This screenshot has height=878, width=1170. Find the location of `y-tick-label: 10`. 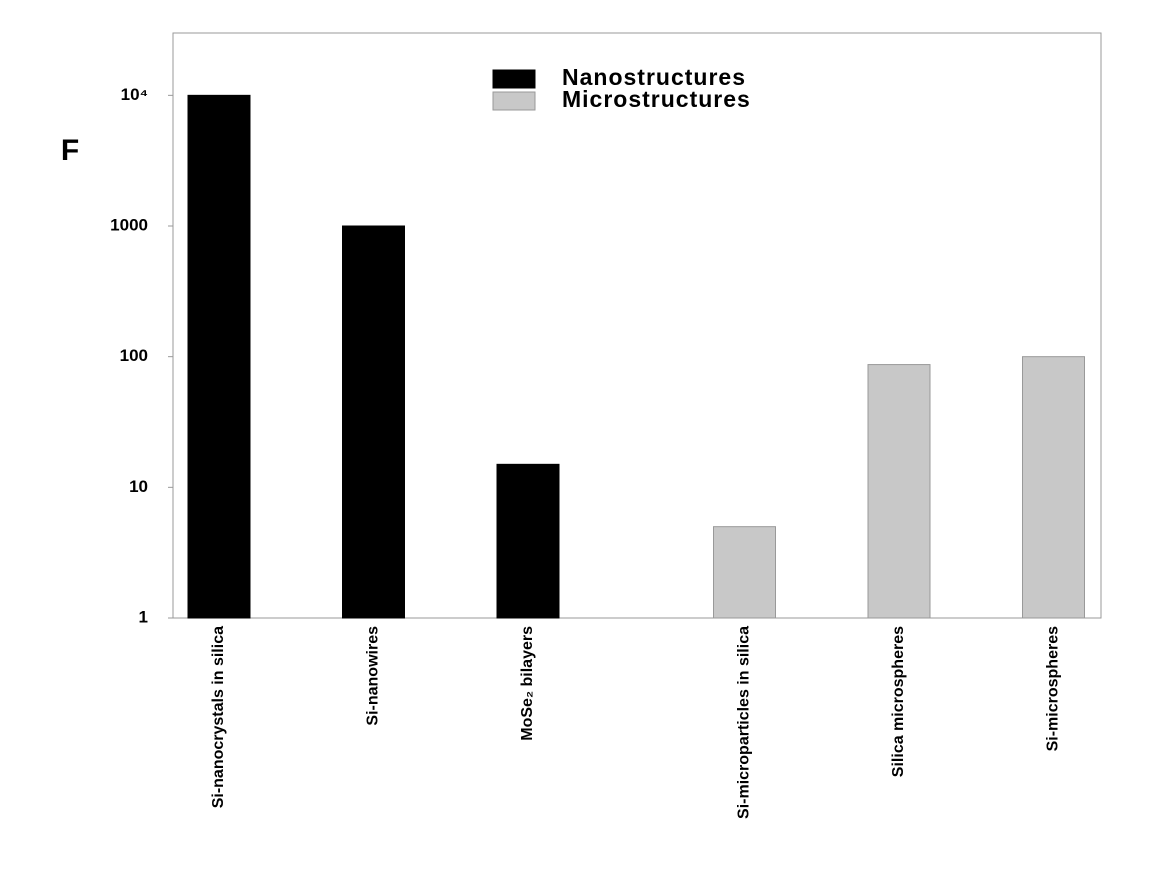

y-tick-label: 10 is located at coordinates (138, 486).